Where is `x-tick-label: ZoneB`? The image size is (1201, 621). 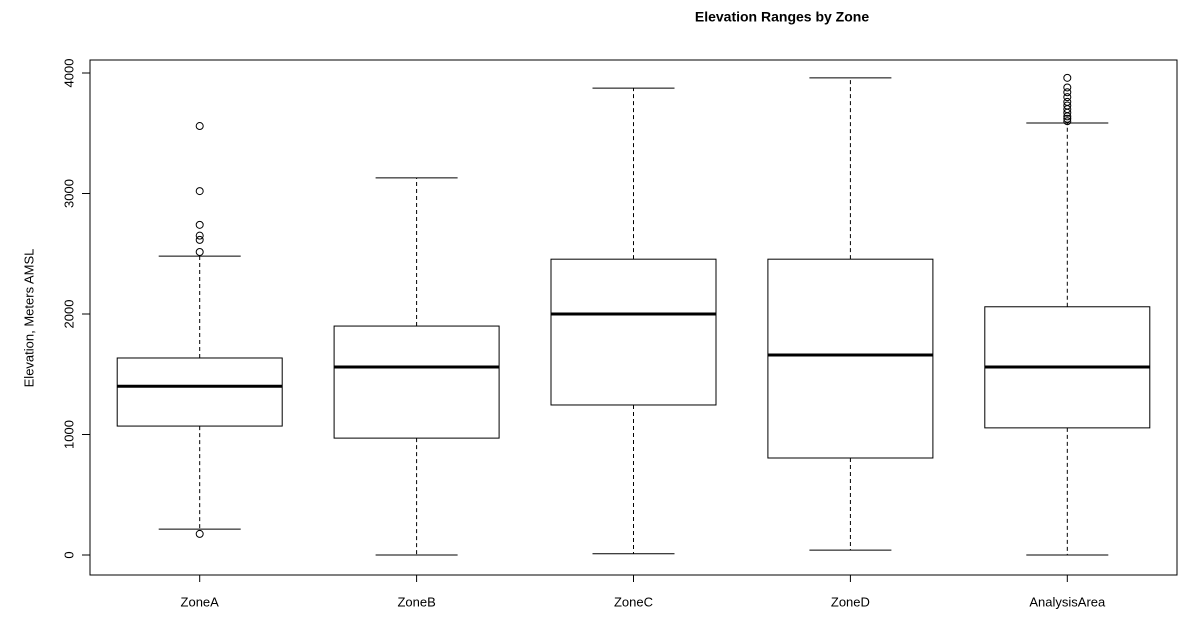
x-tick-label: ZoneB is located at coordinates (416, 601).